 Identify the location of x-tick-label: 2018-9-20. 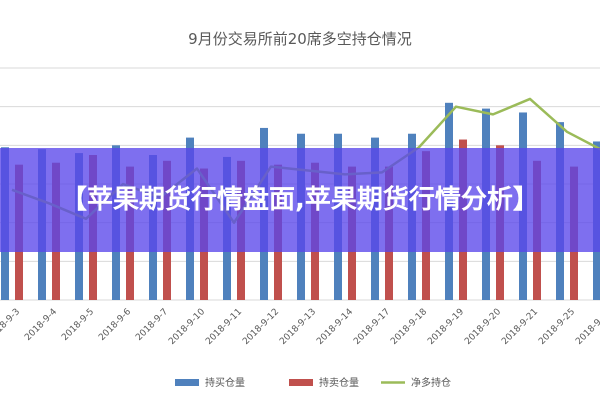
(483, 327).